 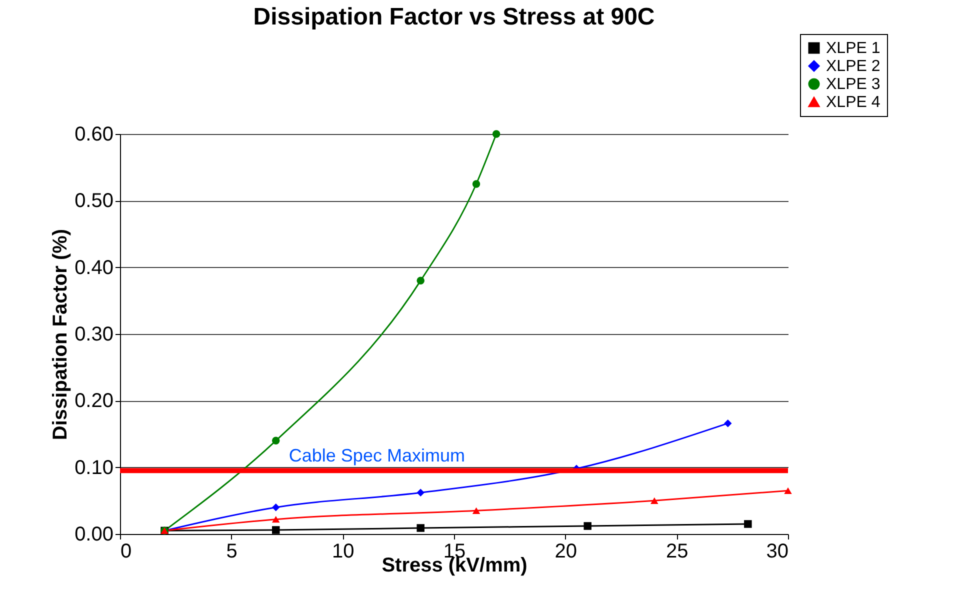 I want to click on legend-label: XLPE 1, so click(x=853, y=48).